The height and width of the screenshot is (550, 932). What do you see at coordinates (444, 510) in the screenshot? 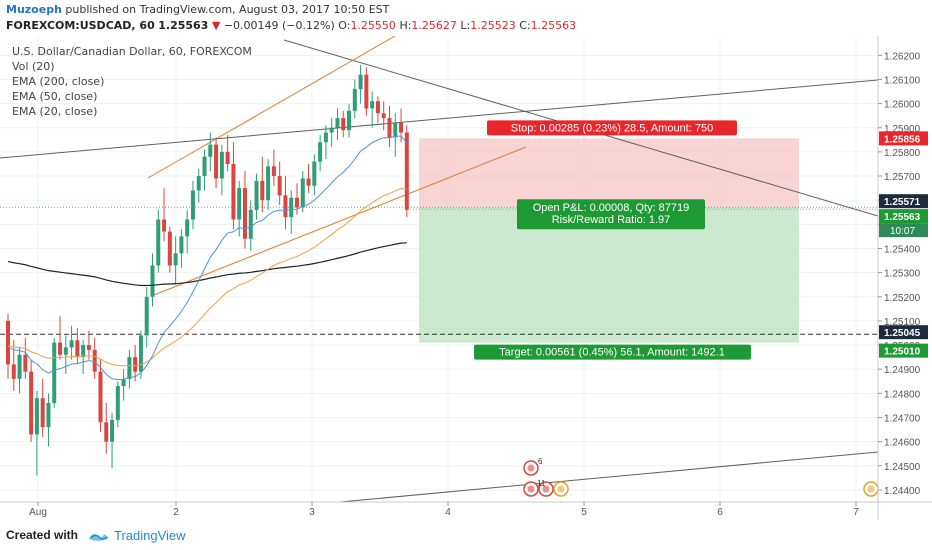
I see `time-axis: Aug 2 3 4 5 6 7` at bounding box center [444, 510].